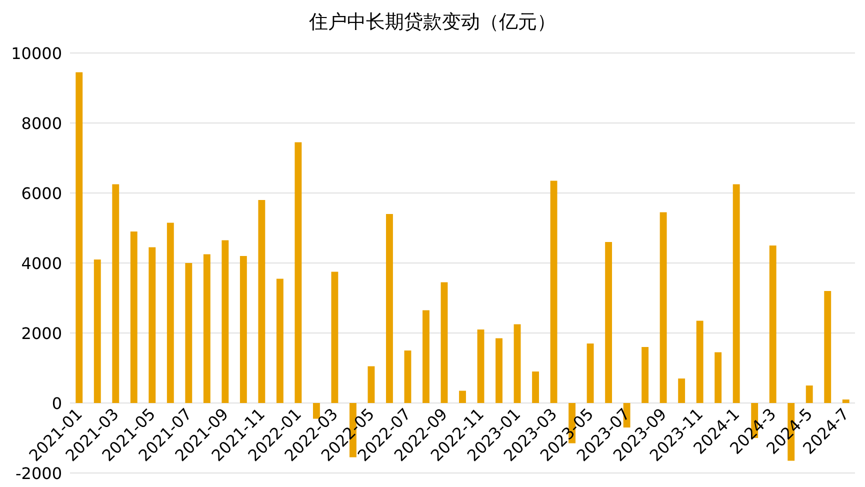 This screenshot has height=487, width=865. Describe the element at coordinates (39, 473) in the screenshot. I see `y-tick-label: -2000` at that location.